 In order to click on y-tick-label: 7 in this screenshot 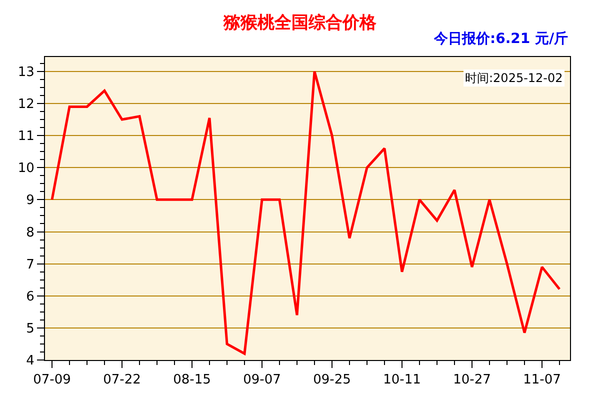, I will do `click(30, 264)`.